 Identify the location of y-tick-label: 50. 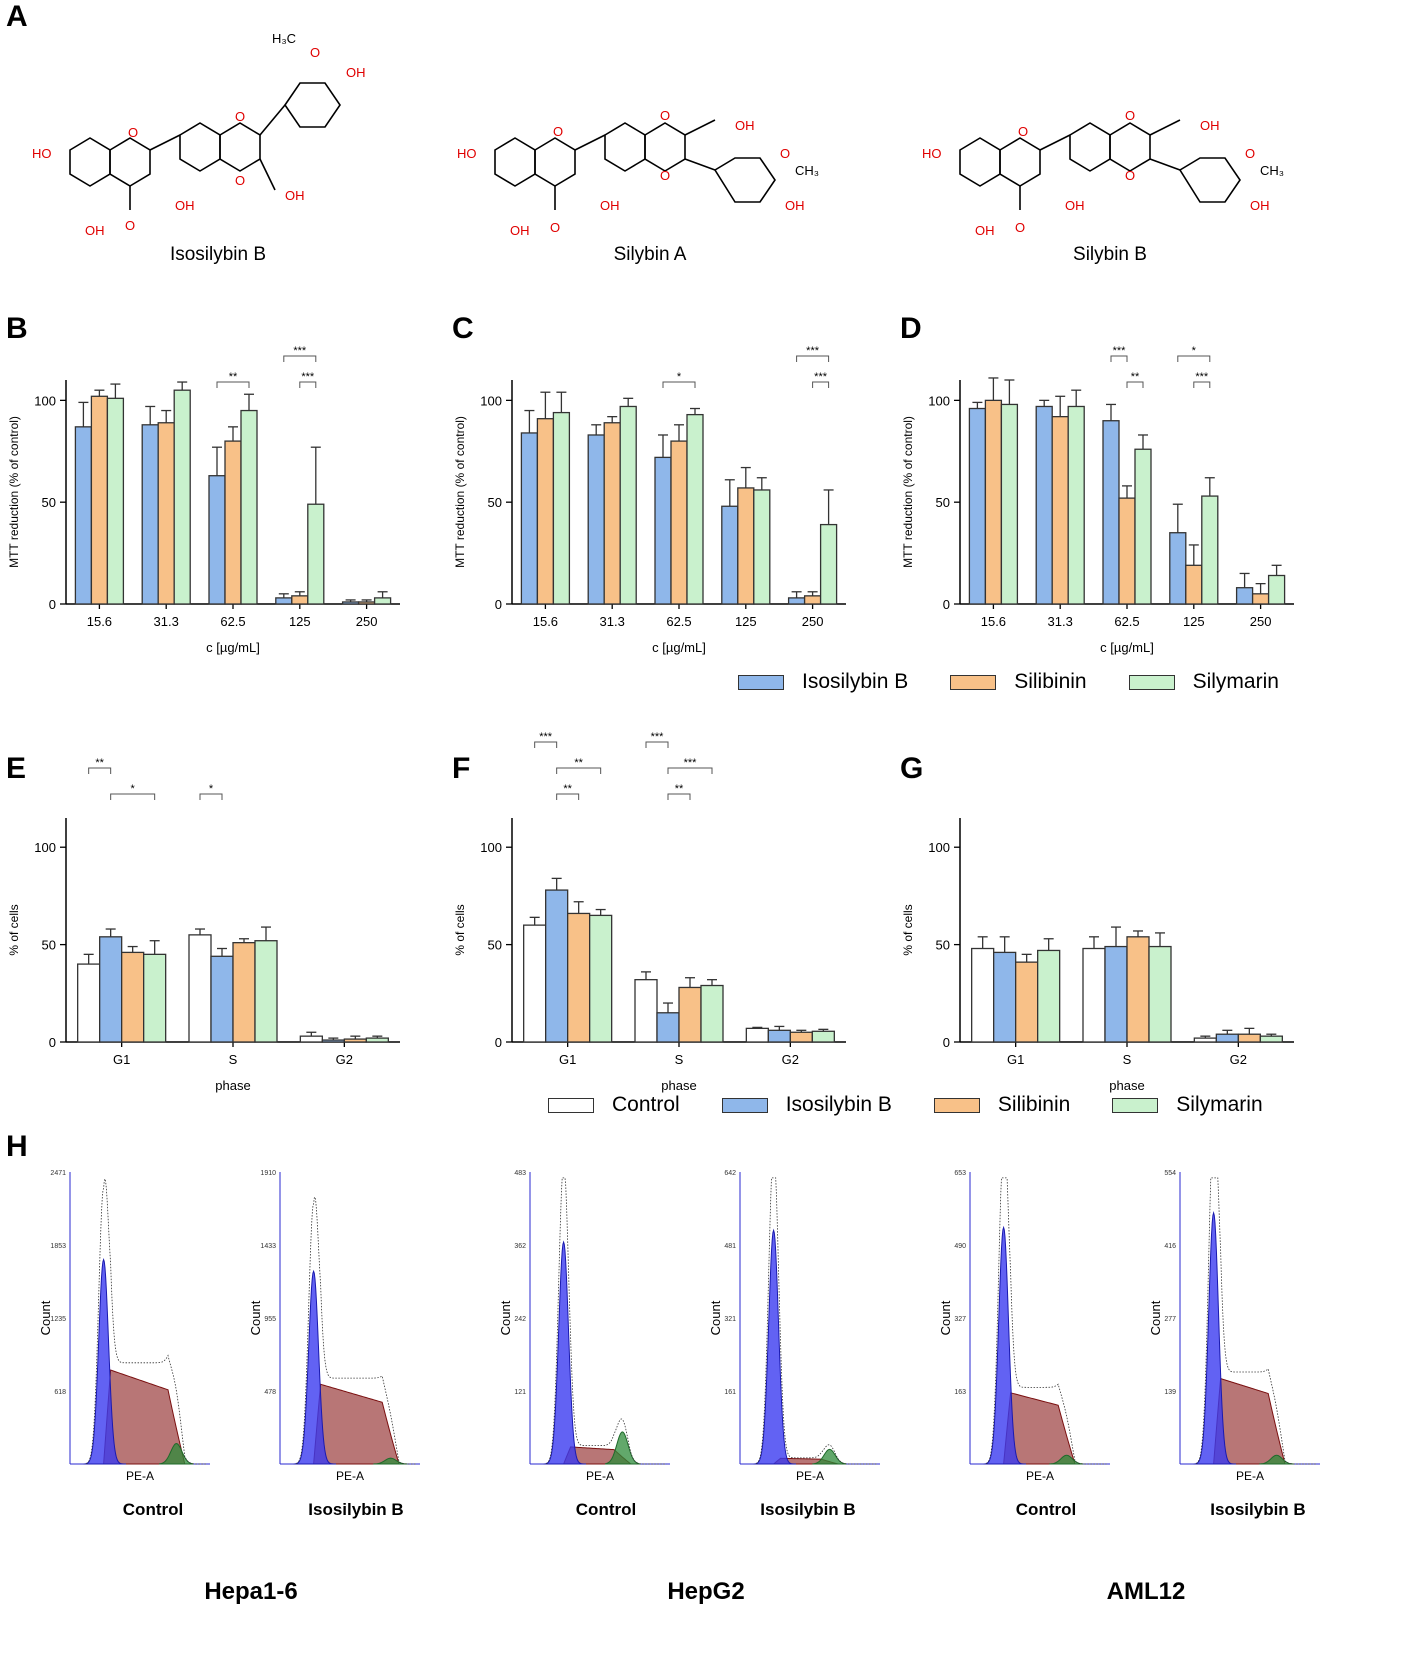
(49, 502).